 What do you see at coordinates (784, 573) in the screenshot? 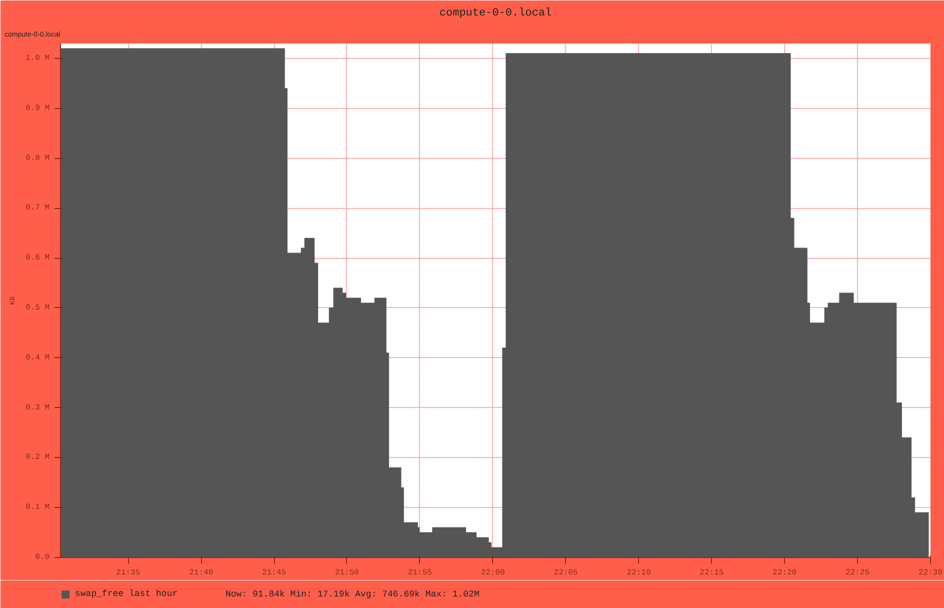
I see `x-tick-label: 22:20` at bounding box center [784, 573].